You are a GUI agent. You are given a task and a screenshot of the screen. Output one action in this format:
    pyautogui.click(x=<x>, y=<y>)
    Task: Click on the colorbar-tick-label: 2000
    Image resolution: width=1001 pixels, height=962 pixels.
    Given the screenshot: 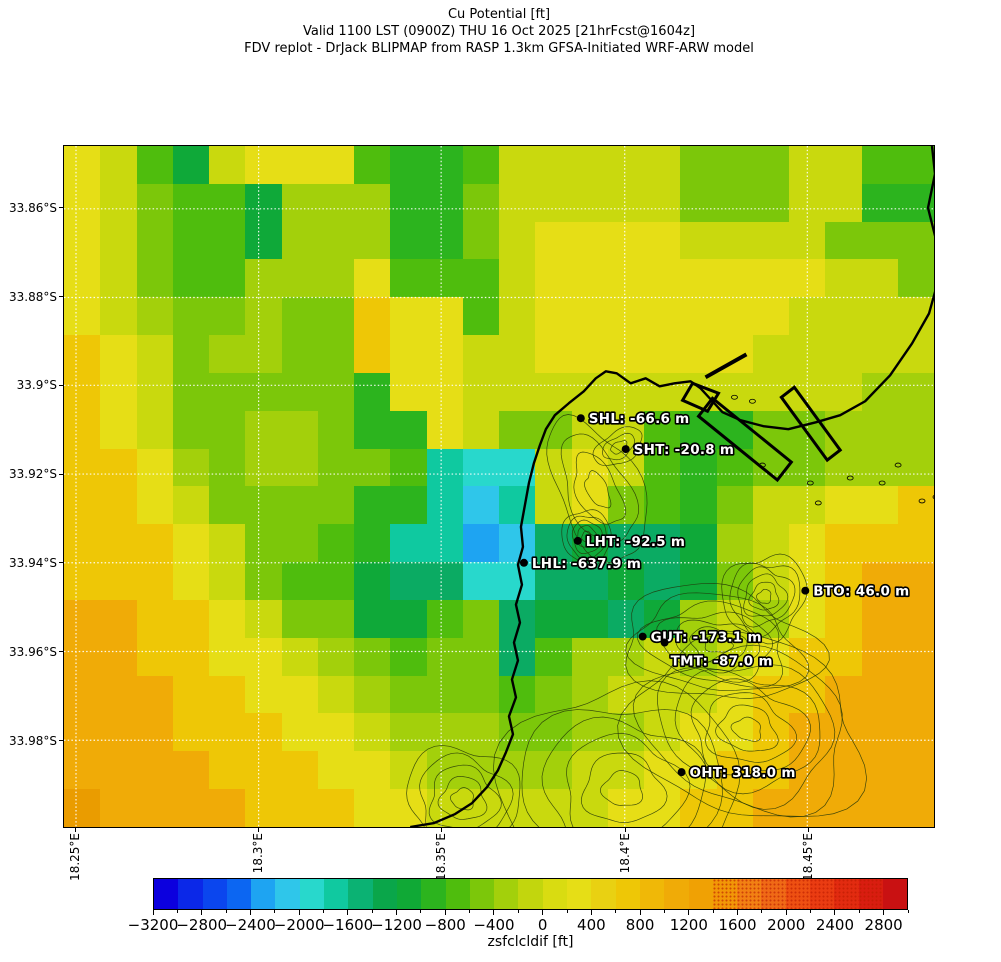 What is the action you would take?
    pyautogui.click(x=786, y=925)
    